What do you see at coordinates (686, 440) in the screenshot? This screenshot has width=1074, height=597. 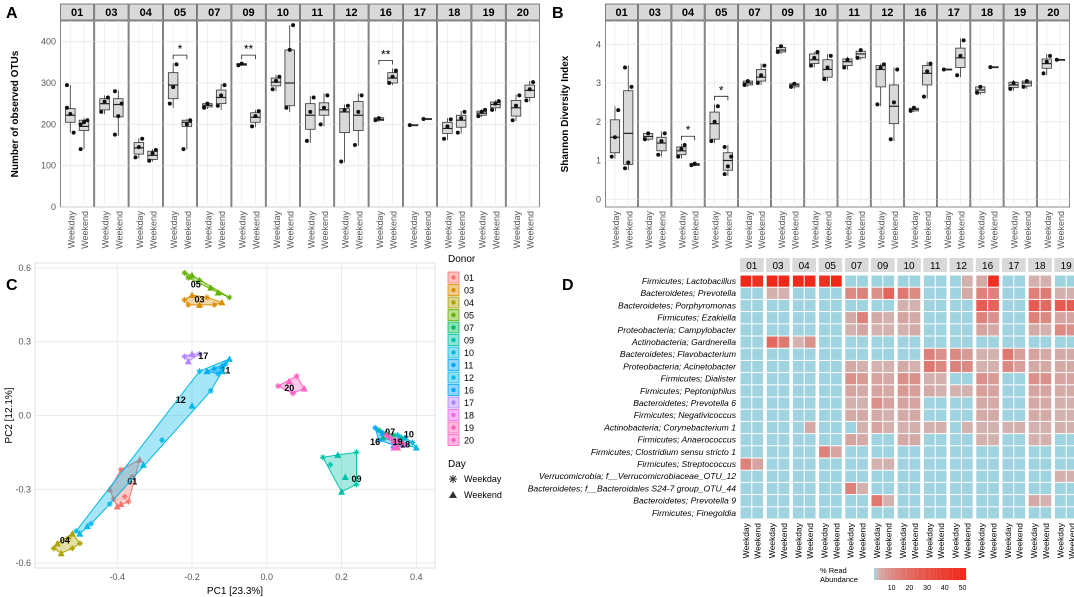 I see `row-label: Firmicutes; Anaerococcus` at bounding box center [686, 440].